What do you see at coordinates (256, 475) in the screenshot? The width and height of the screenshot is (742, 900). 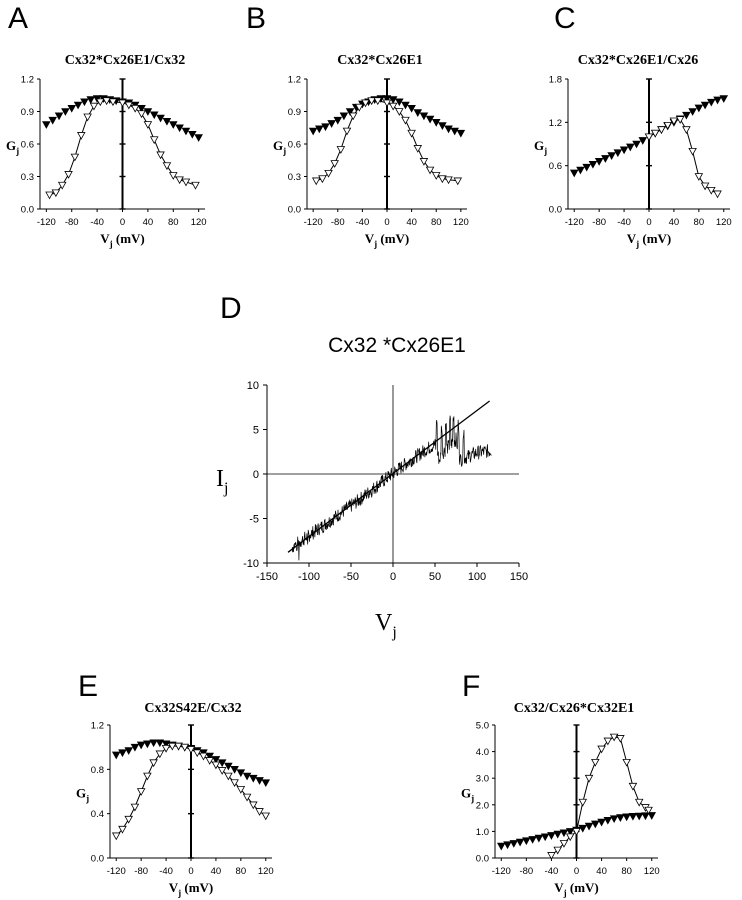 I see `y-tick-label: 0` at bounding box center [256, 475].